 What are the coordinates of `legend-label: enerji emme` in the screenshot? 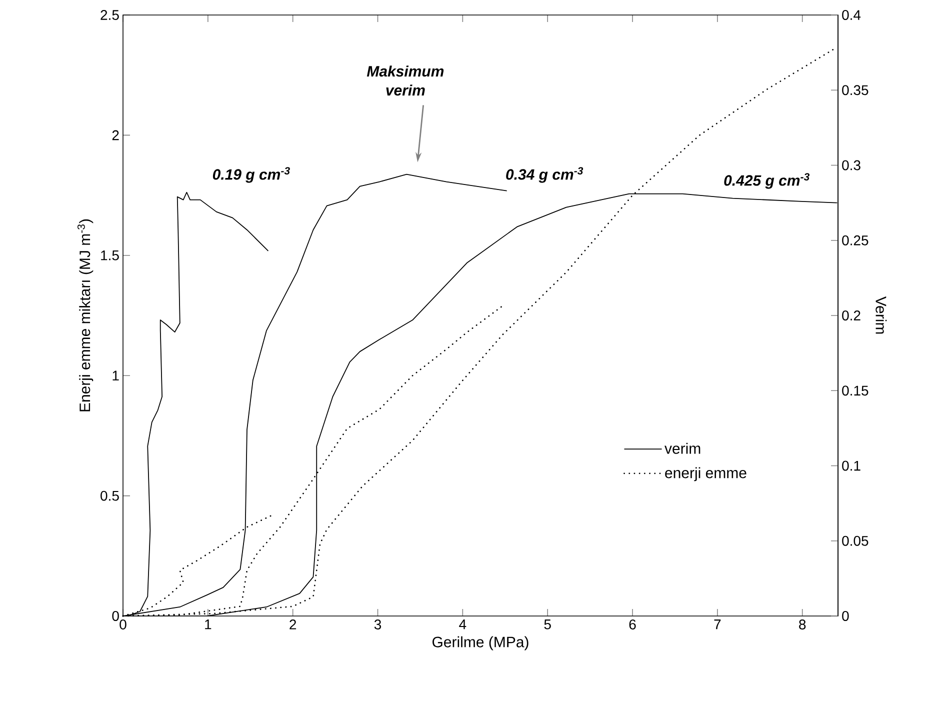 It's located at (705, 474).